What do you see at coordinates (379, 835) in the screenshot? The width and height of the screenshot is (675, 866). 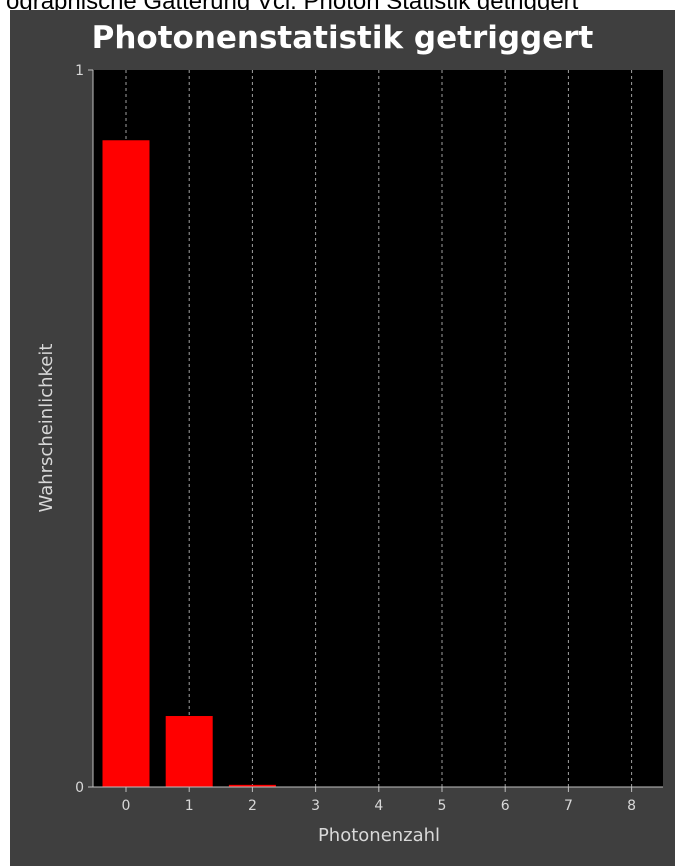 I see `x-axis-label: Photonenzahl` at bounding box center [379, 835].